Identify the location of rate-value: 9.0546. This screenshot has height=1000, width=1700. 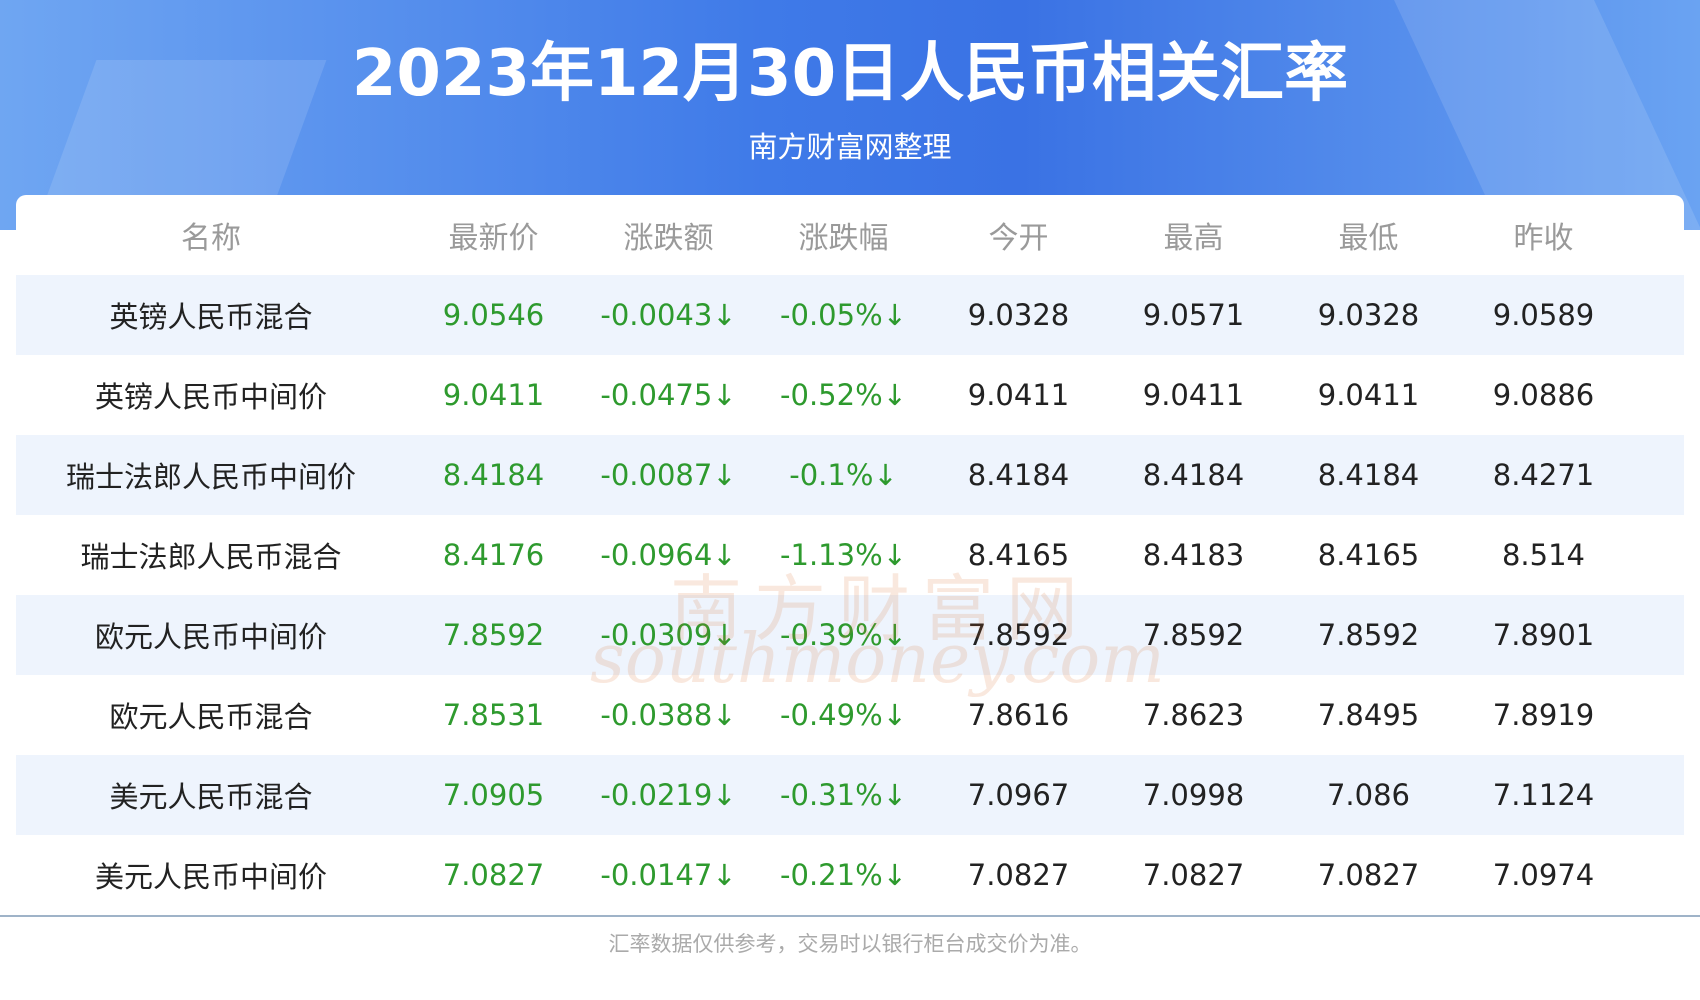
(493, 315).